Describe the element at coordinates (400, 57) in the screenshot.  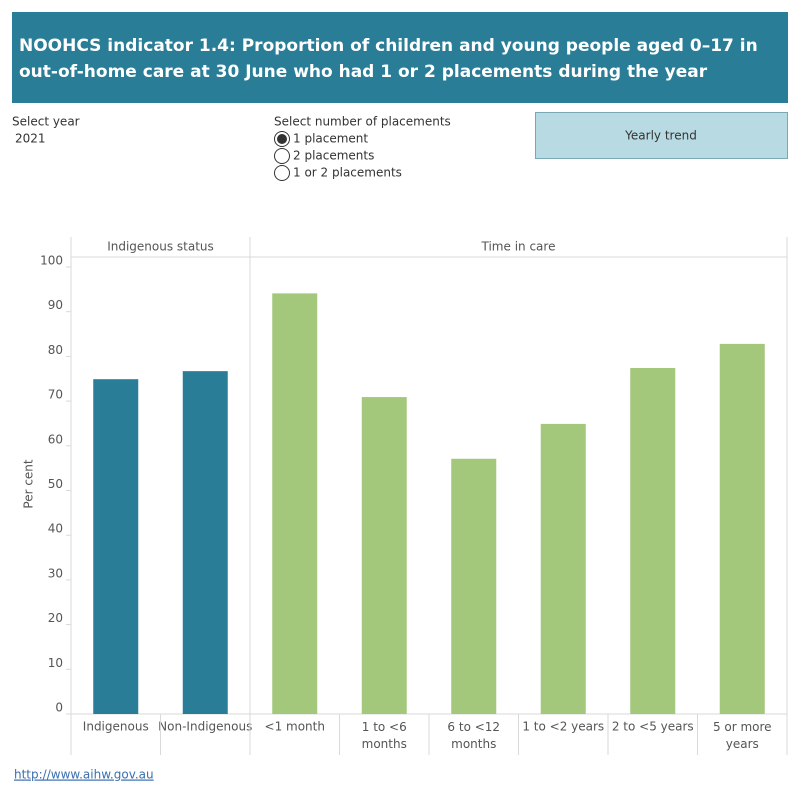
I see `title-banner` at that location.